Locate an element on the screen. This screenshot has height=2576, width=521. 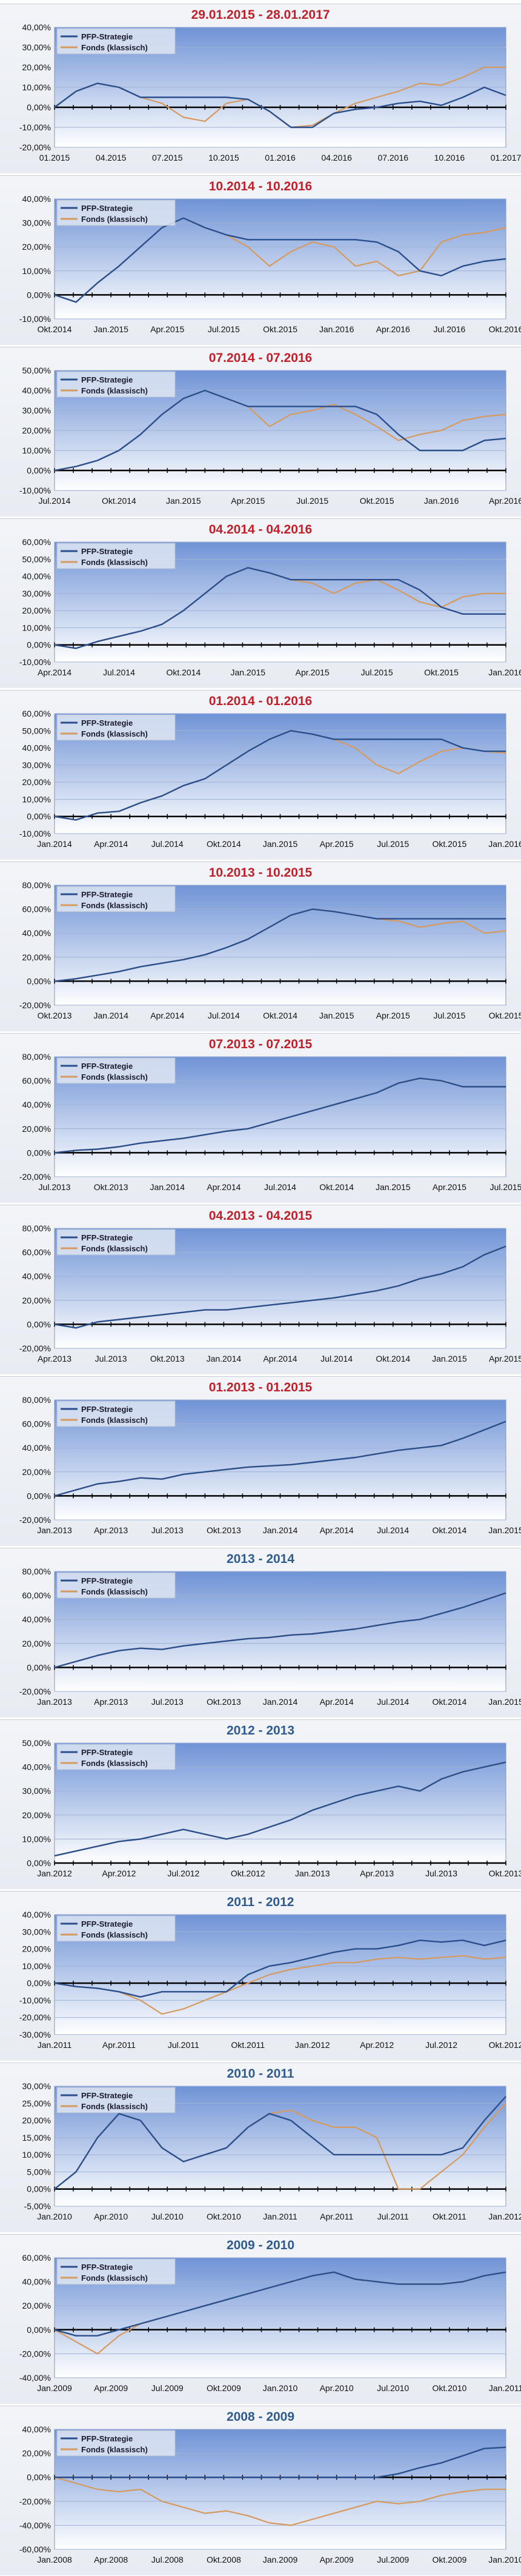
y-tick-label: 50,00% is located at coordinates (36, 370).